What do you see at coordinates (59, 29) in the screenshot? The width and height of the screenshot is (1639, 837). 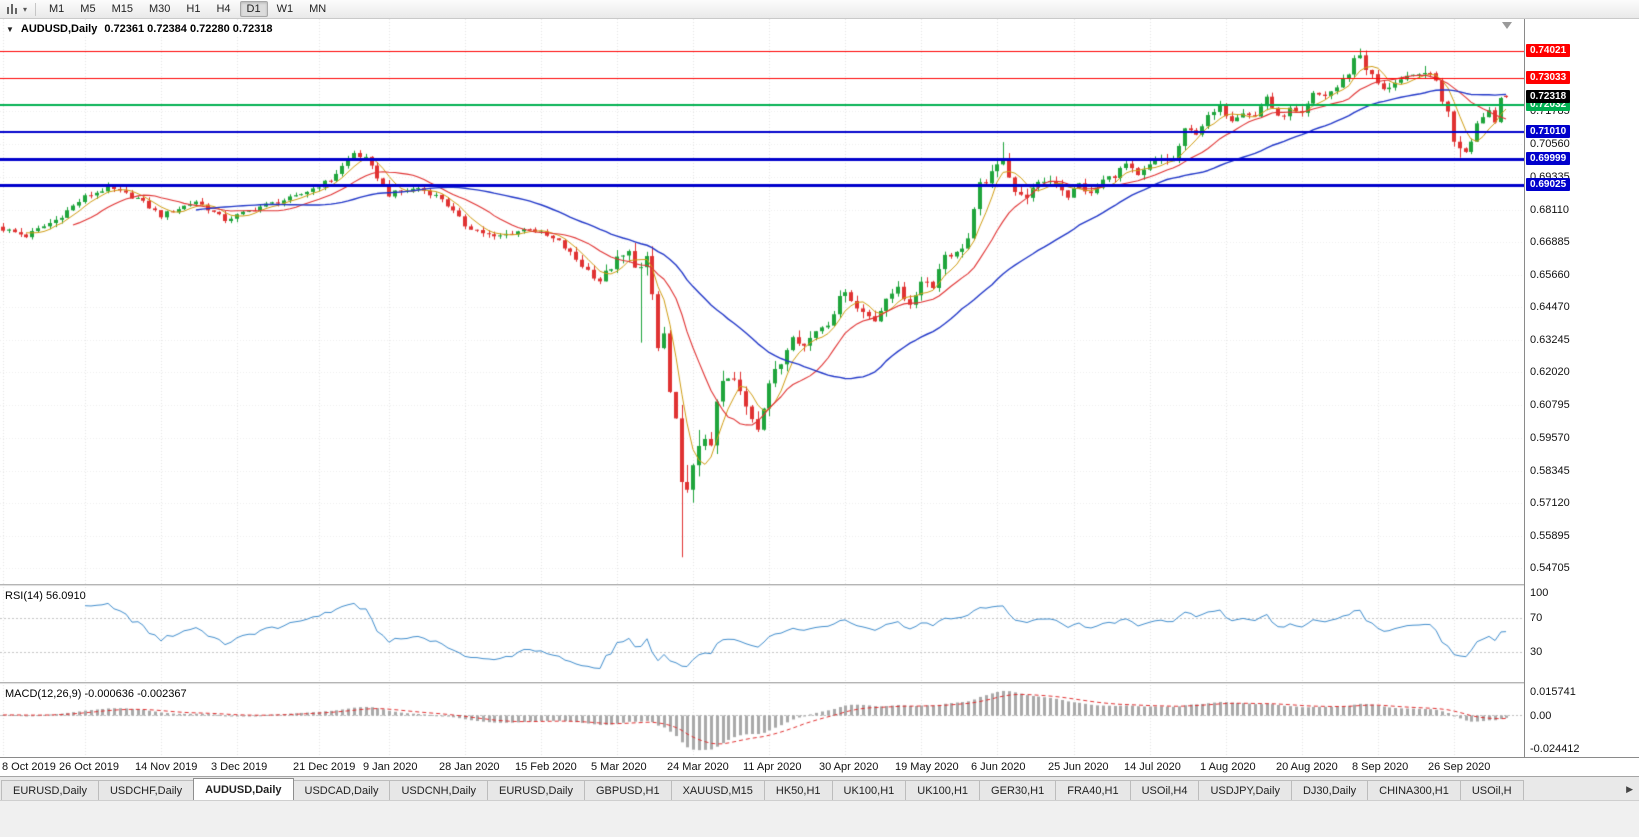 I see `chart-symbol-label: AUDUSD,Daily` at bounding box center [59, 29].